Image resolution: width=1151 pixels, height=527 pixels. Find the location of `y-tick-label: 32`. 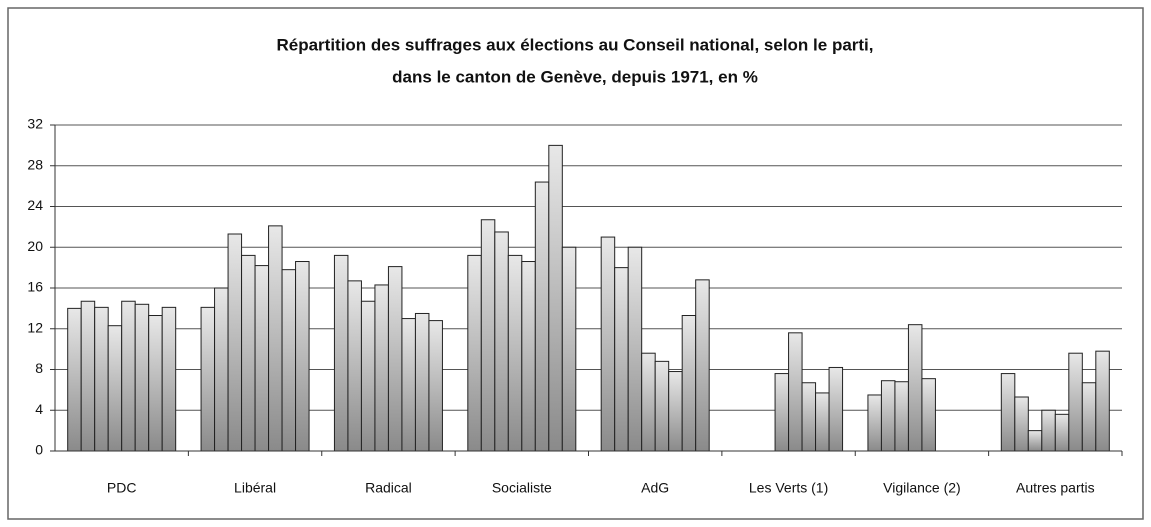

y-tick-label: 32 is located at coordinates (35, 124).